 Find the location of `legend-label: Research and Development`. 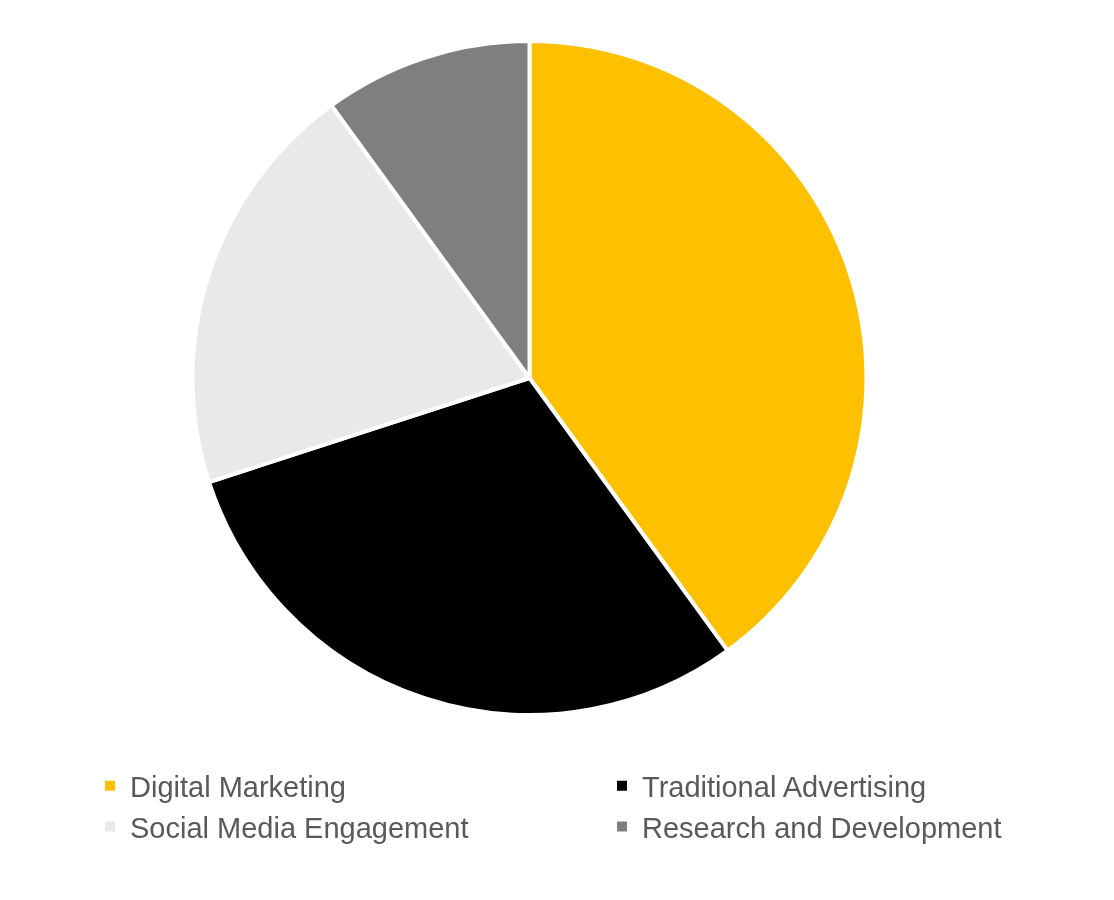

legend-label: Research and Development is located at coordinates (822, 827).